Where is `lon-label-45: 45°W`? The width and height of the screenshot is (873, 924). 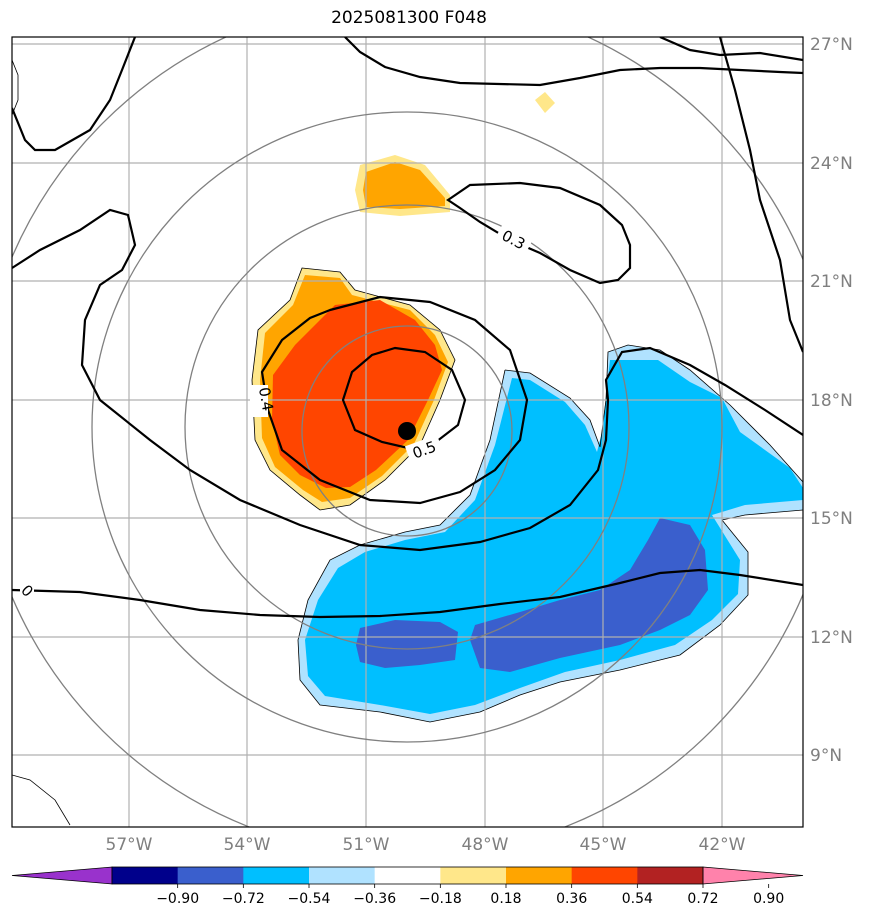
lon-label-45: 45°W is located at coordinates (603, 845).